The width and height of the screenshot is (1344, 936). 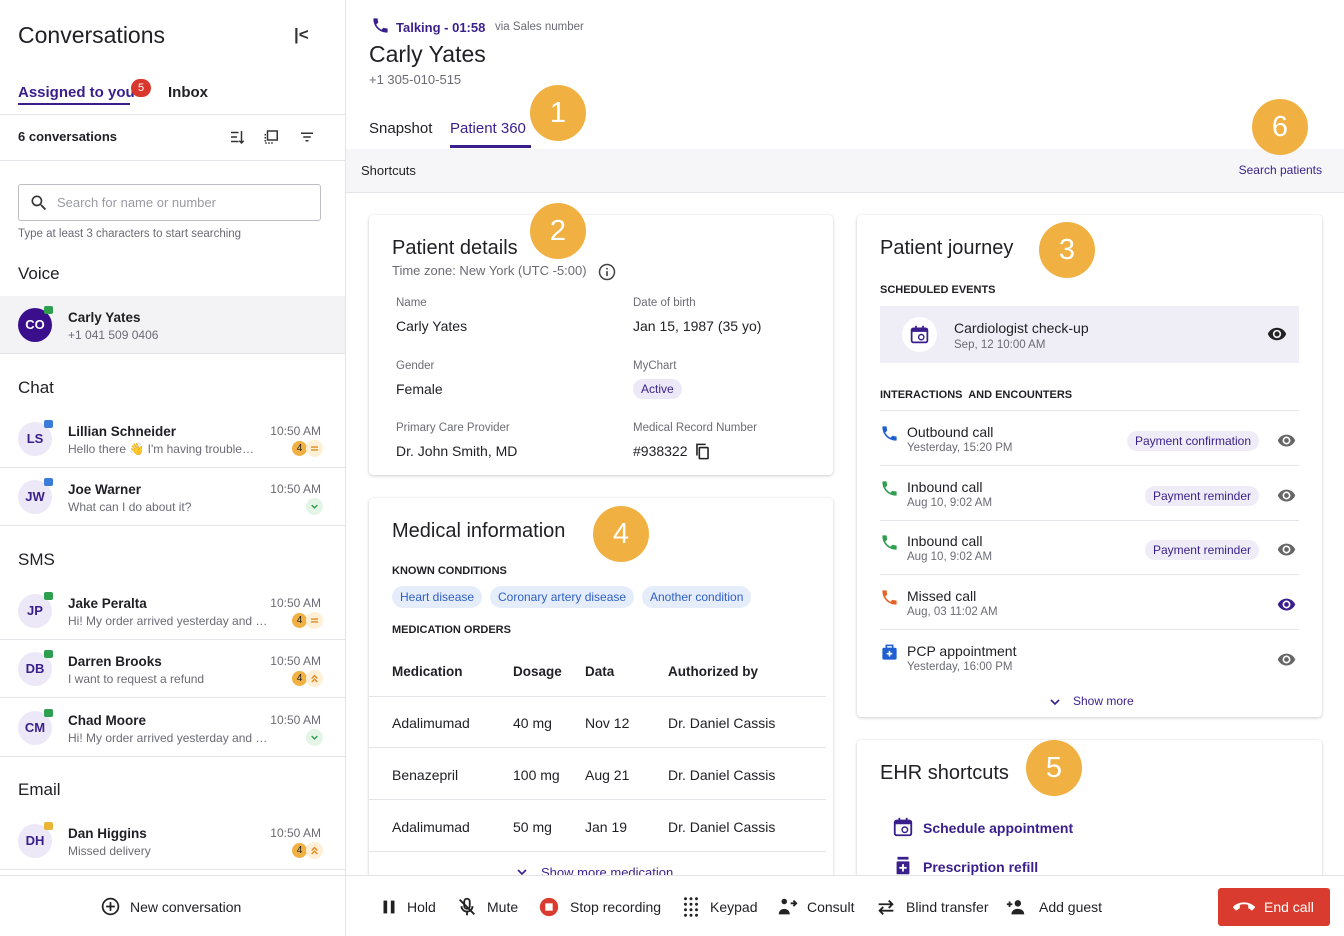 I want to click on event-icon, so click(x=919, y=334).